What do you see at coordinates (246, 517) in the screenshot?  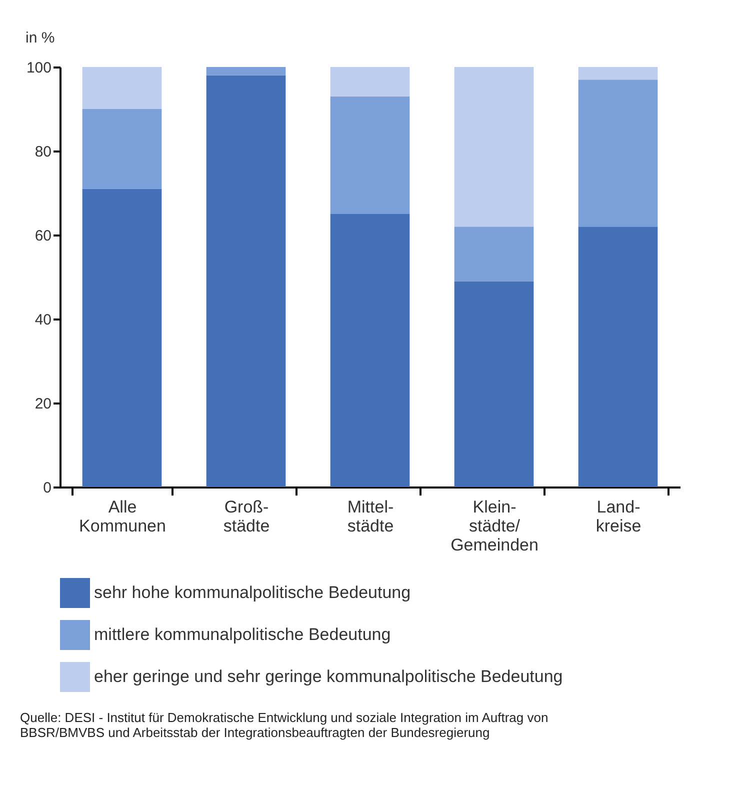 I see `x-tick-label: Groß- städte` at bounding box center [246, 517].